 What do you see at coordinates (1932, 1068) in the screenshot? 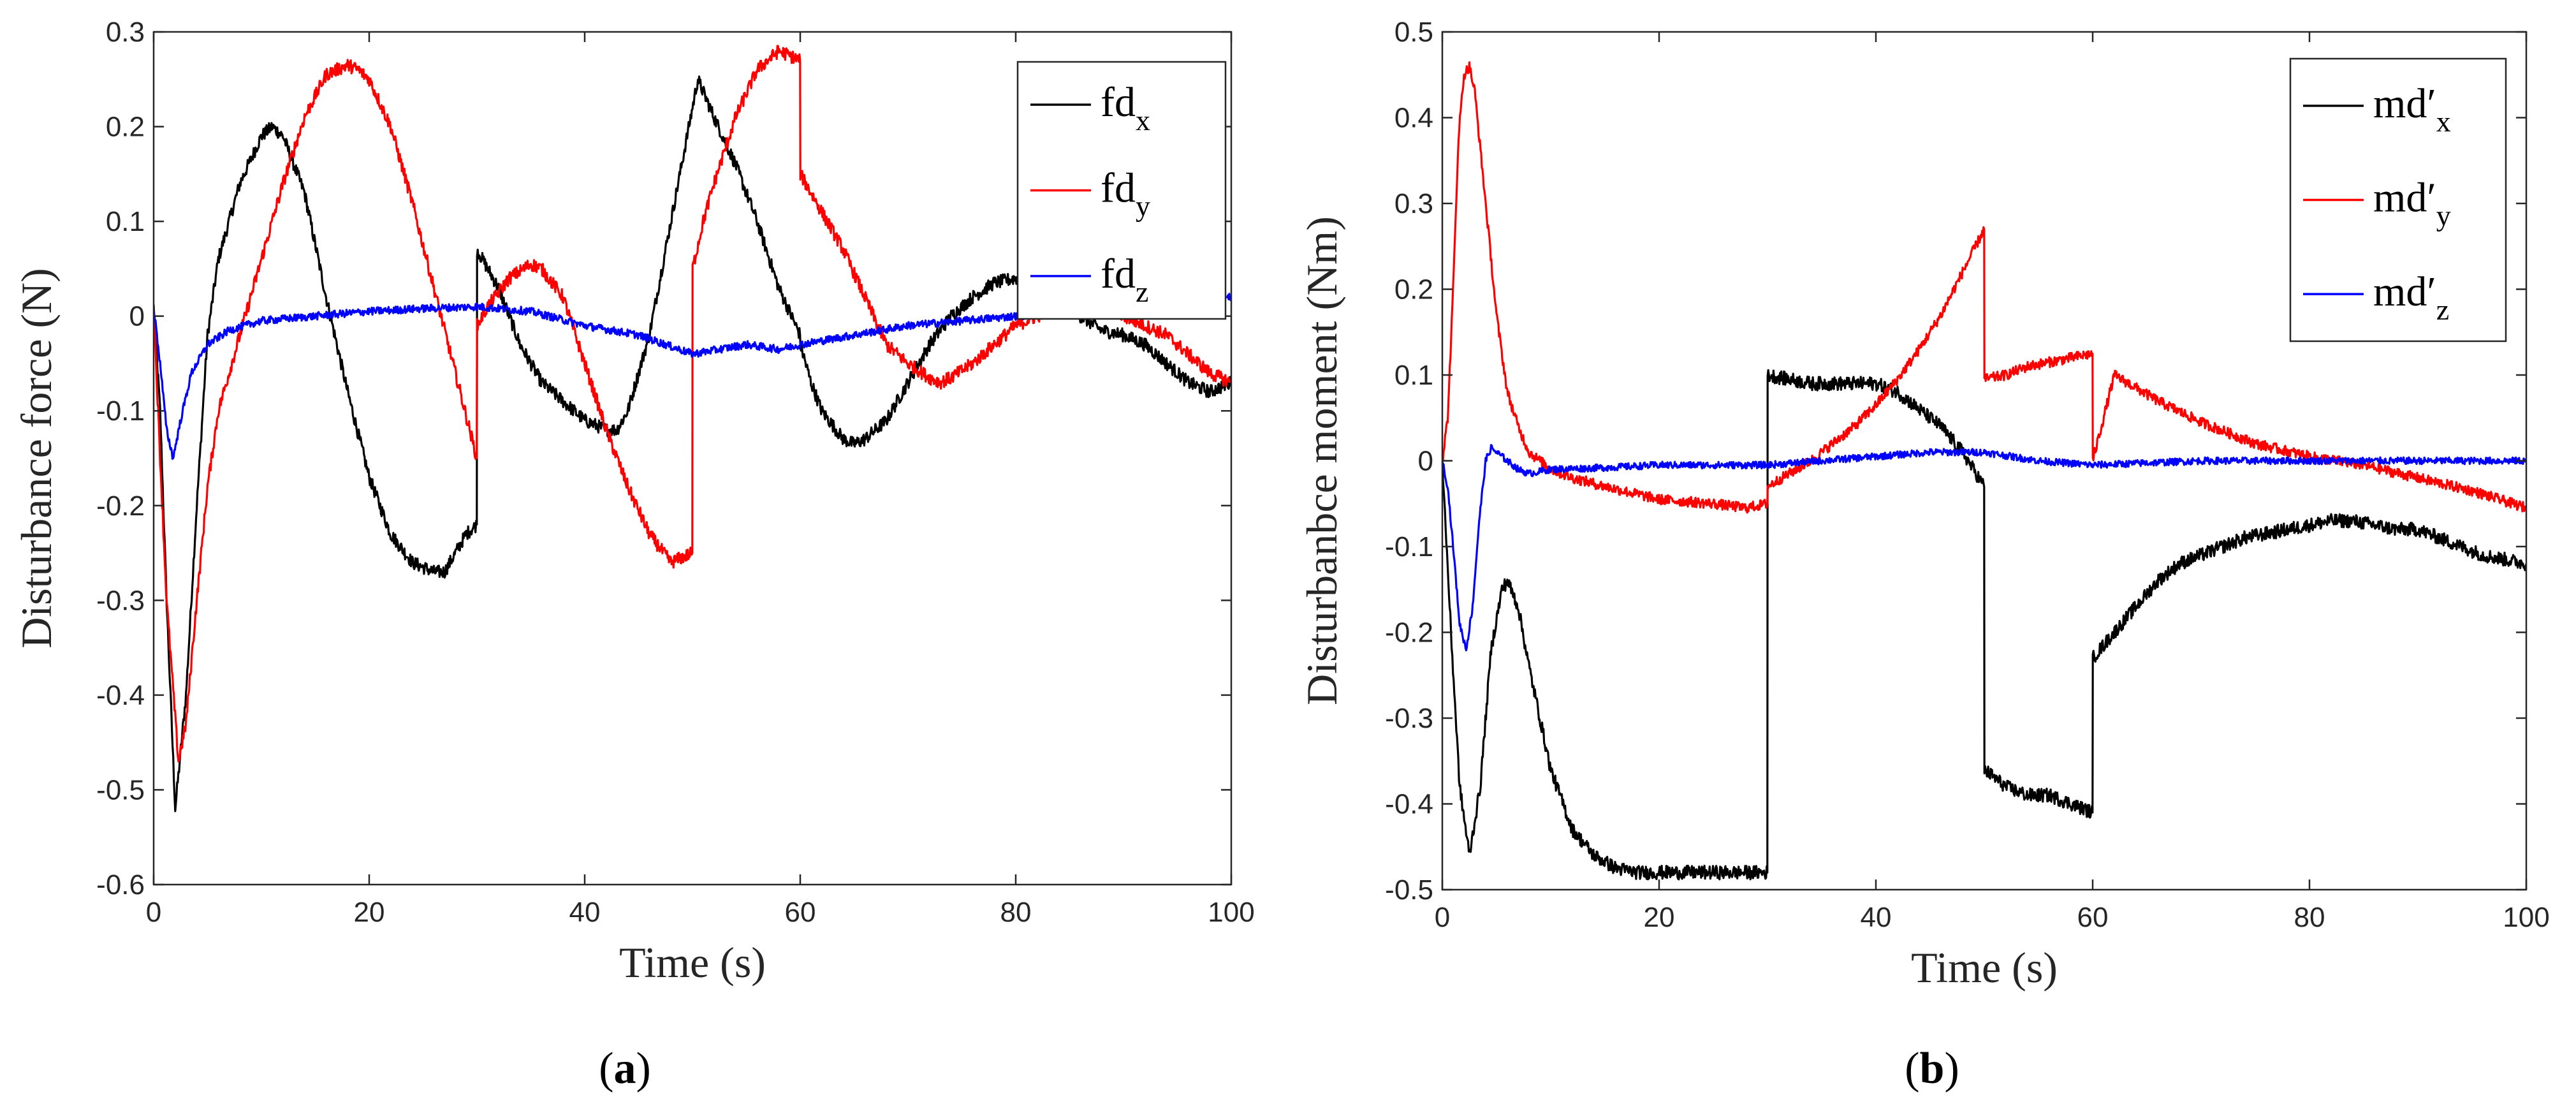
I see `panel-label: (b)` at bounding box center [1932, 1068].